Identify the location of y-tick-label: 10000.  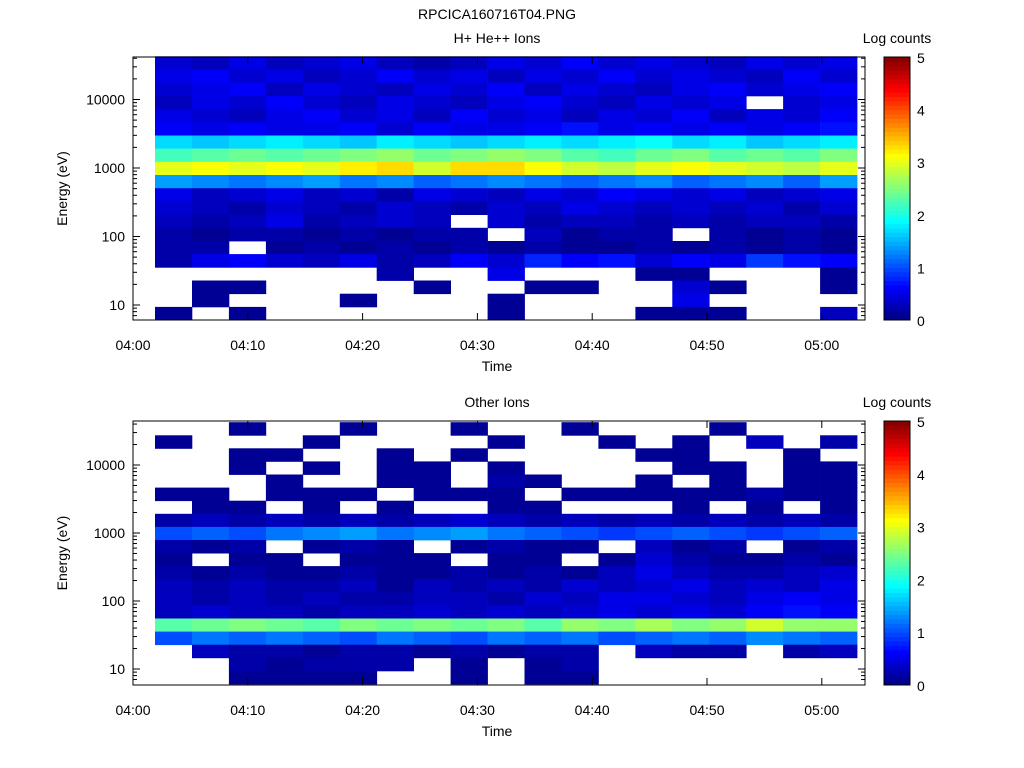
(105, 100).